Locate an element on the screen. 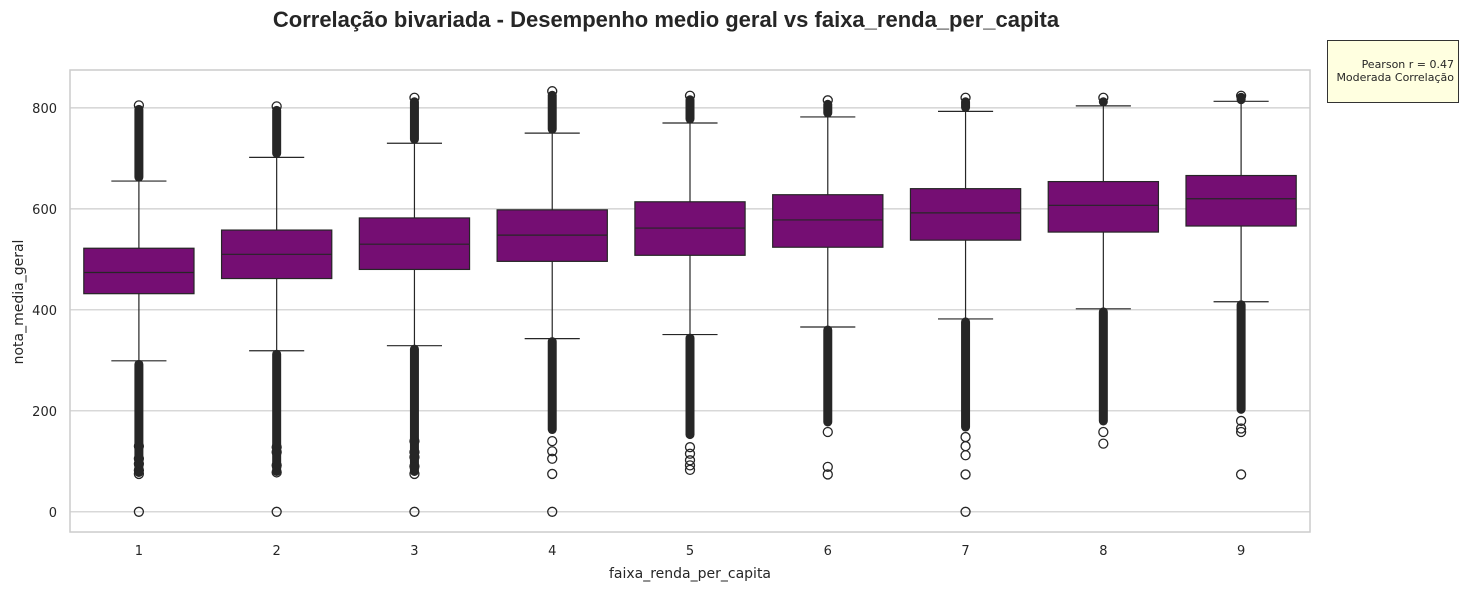  y-tick-label: 800 is located at coordinates (44, 109).